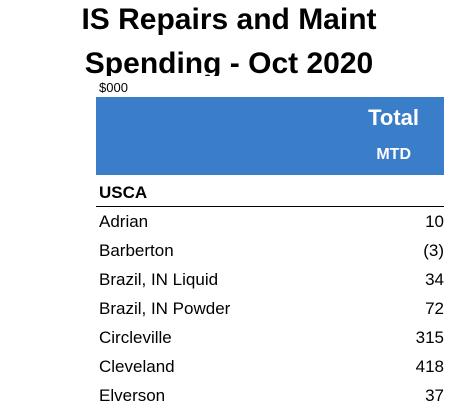  Describe the element at coordinates (271, 309) in the screenshot. I see `table-row: Brazil, IN Powder 72` at that location.